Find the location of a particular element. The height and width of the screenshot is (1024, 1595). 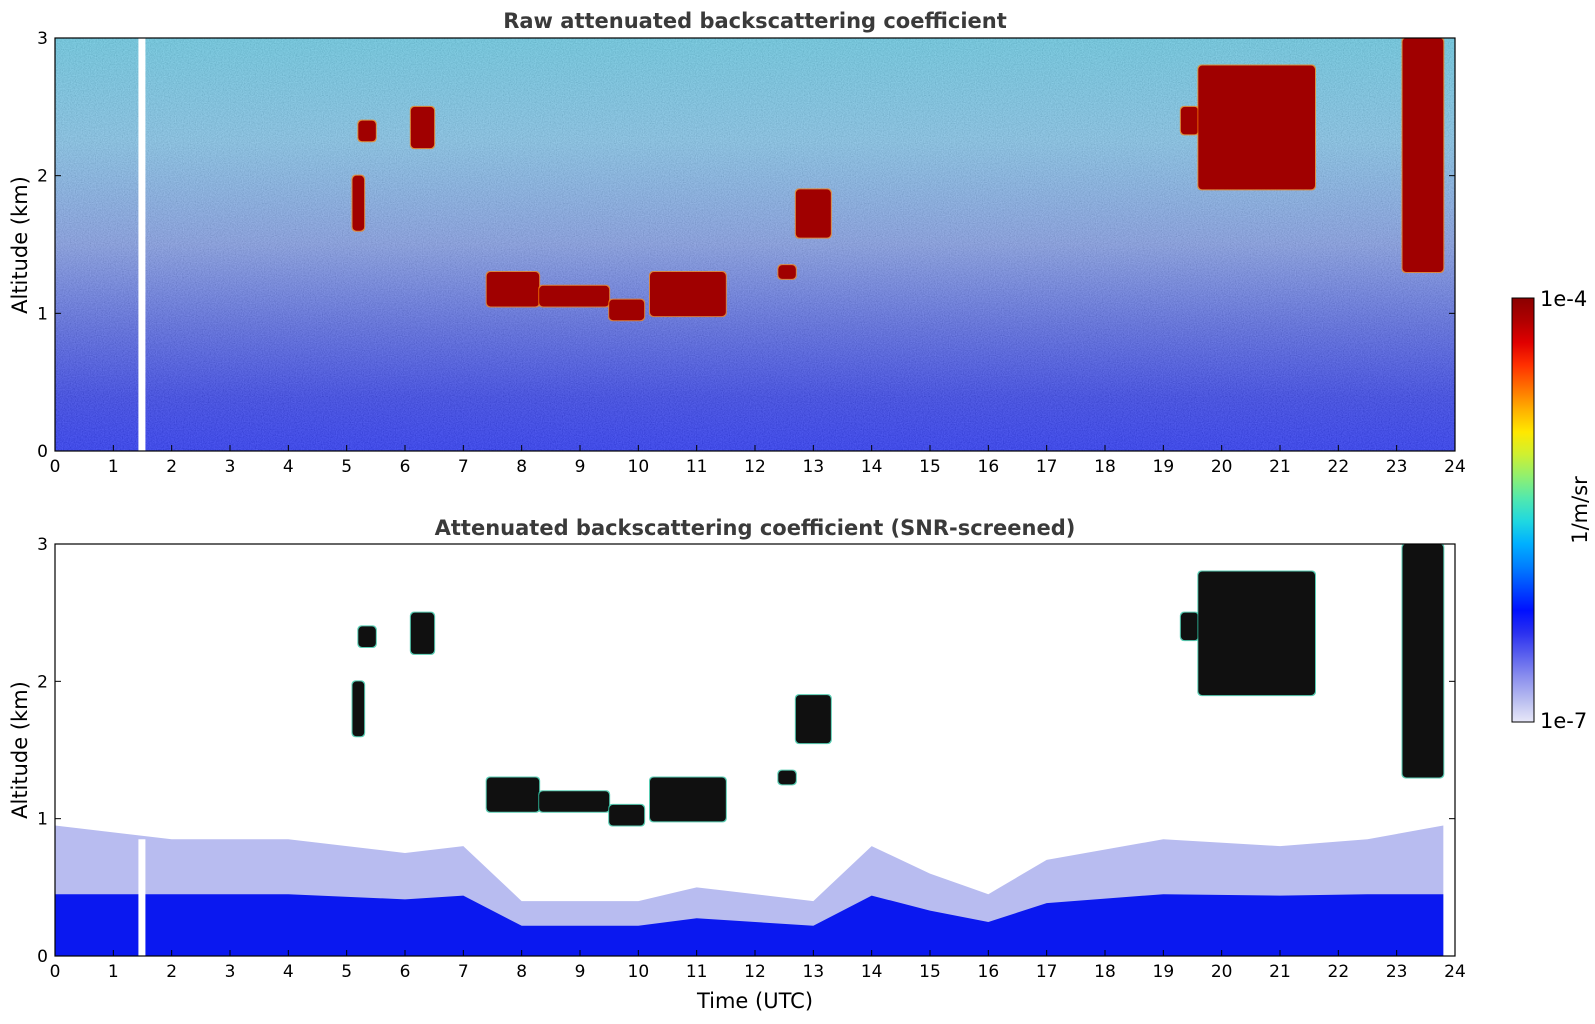

raw-x-tick-label: 23 is located at coordinates (1397, 467).